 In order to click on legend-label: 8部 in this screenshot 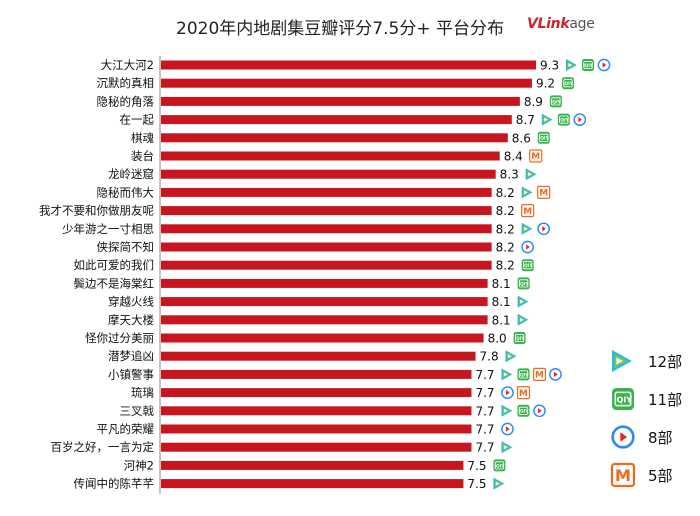, I will do `click(660, 438)`.